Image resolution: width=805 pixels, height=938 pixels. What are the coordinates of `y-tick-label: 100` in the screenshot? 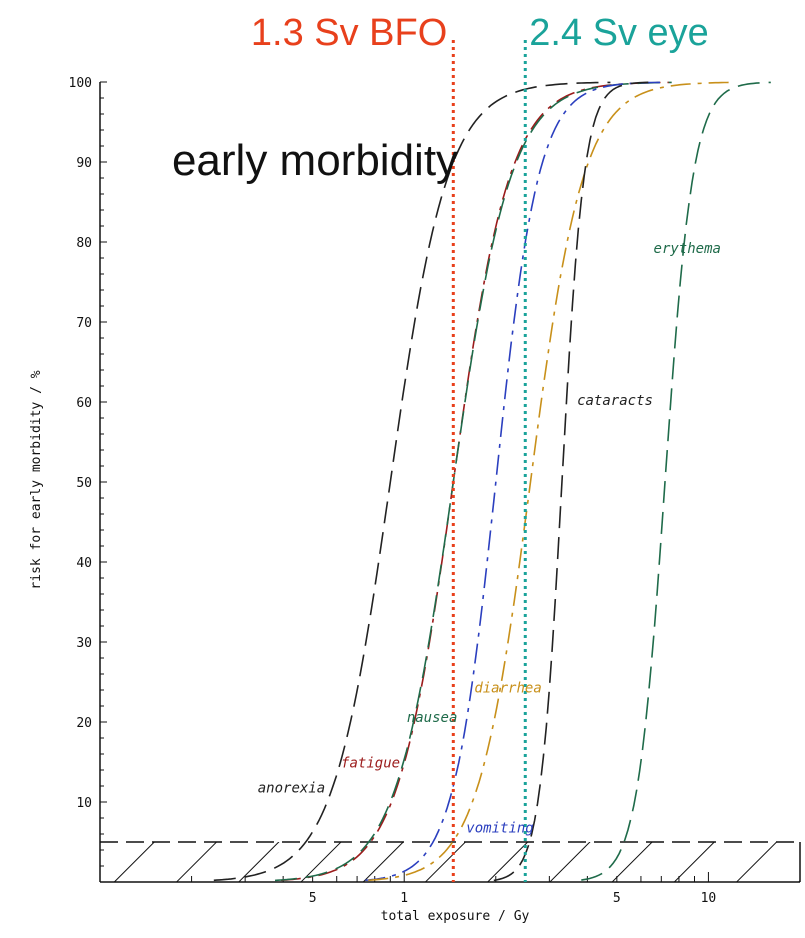 It's located at (80, 83).